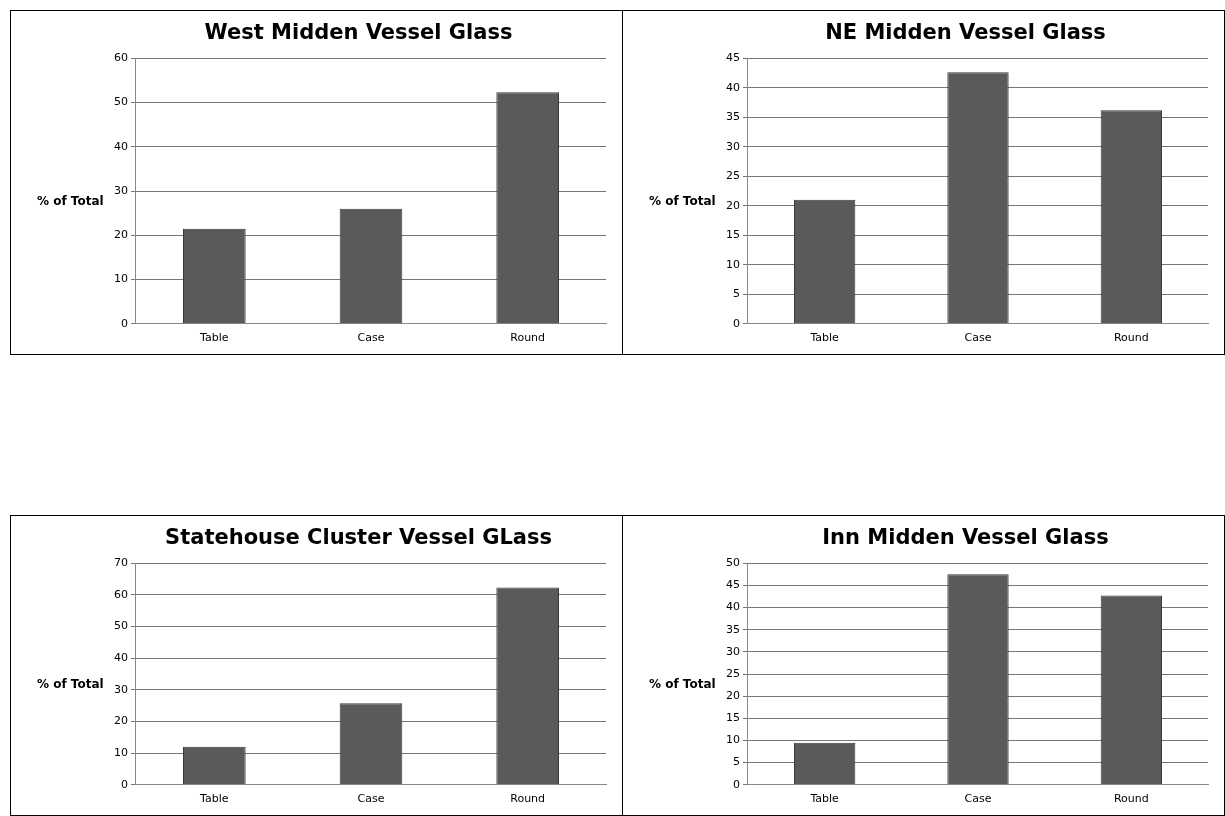  What do you see at coordinates (965, 32) in the screenshot?
I see `chart-title: NE Midden Vessel Glass` at bounding box center [965, 32].